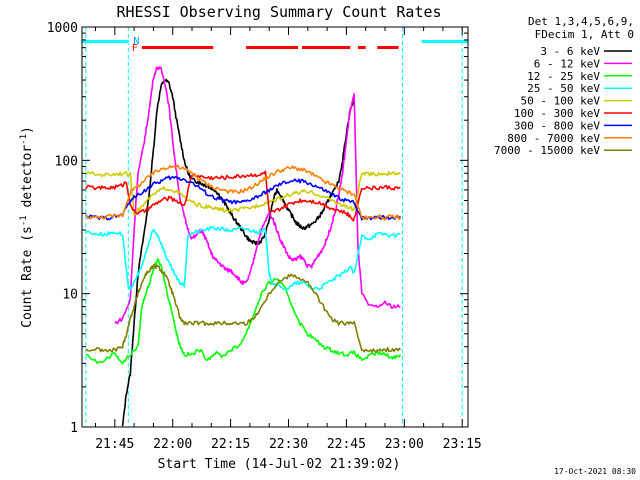 The image size is (640, 480). What do you see at coordinates (136, 41) in the screenshot?
I see `night-flag-label: N` at bounding box center [136, 41].